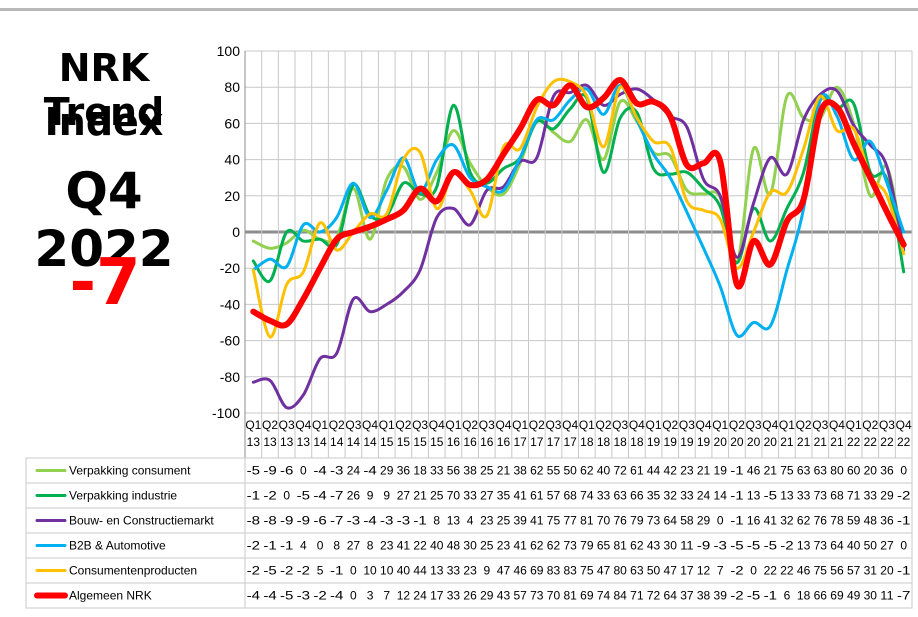 This screenshot has width=918, height=617. What do you see at coordinates (604, 546) in the screenshot?
I see `table-cell: 65` at bounding box center [604, 546].